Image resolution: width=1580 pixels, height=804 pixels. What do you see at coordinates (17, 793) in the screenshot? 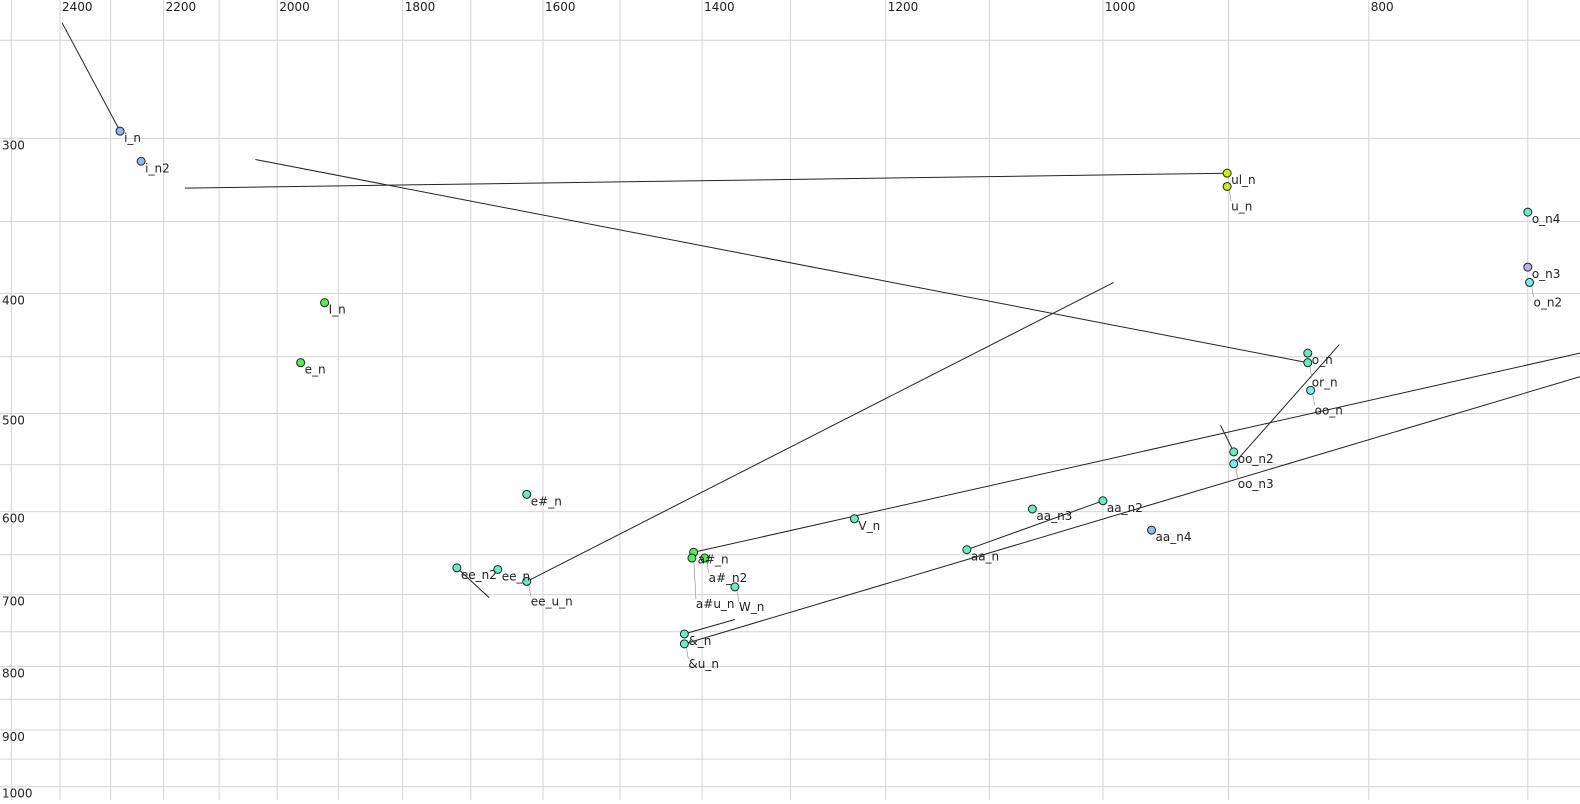
I see `y-tick-label: 1000` at bounding box center [17, 793].